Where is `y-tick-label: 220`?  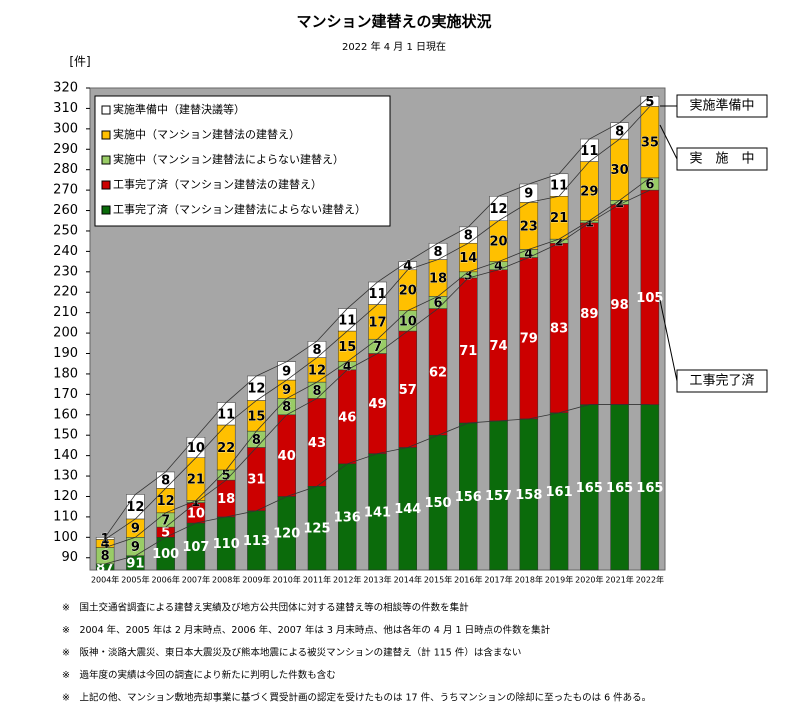
y-tick-label: 220 is located at coordinates (65, 292).